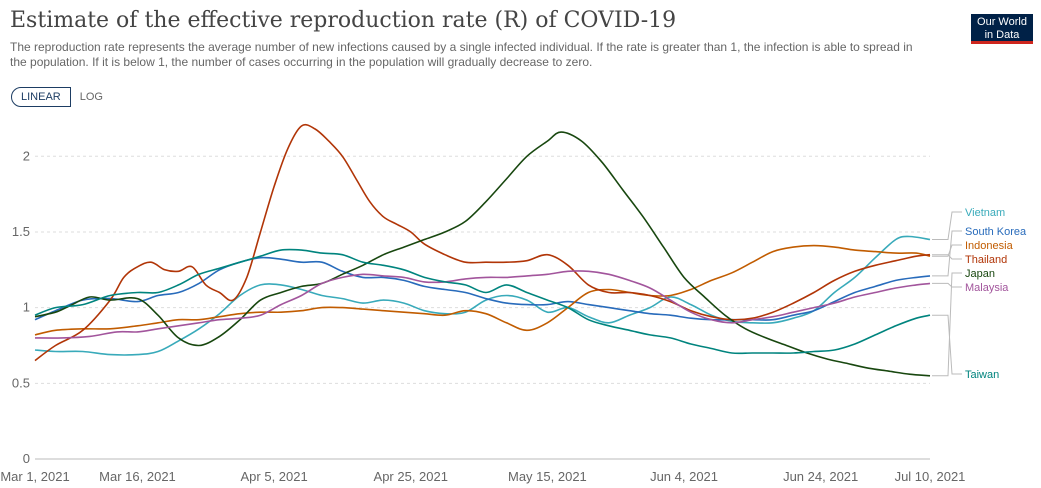 This screenshot has width=1041, height=488. Describe the element at coordinates (41, 97) in the screenshot. I see `linear-scale-button: LINEAR` at that location.